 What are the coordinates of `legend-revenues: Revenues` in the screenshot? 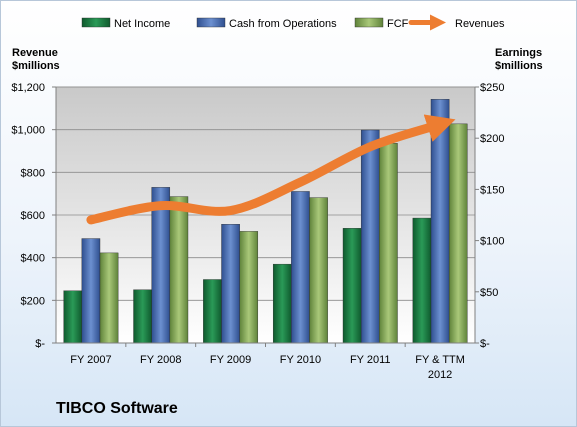 It's located at (456, 22).